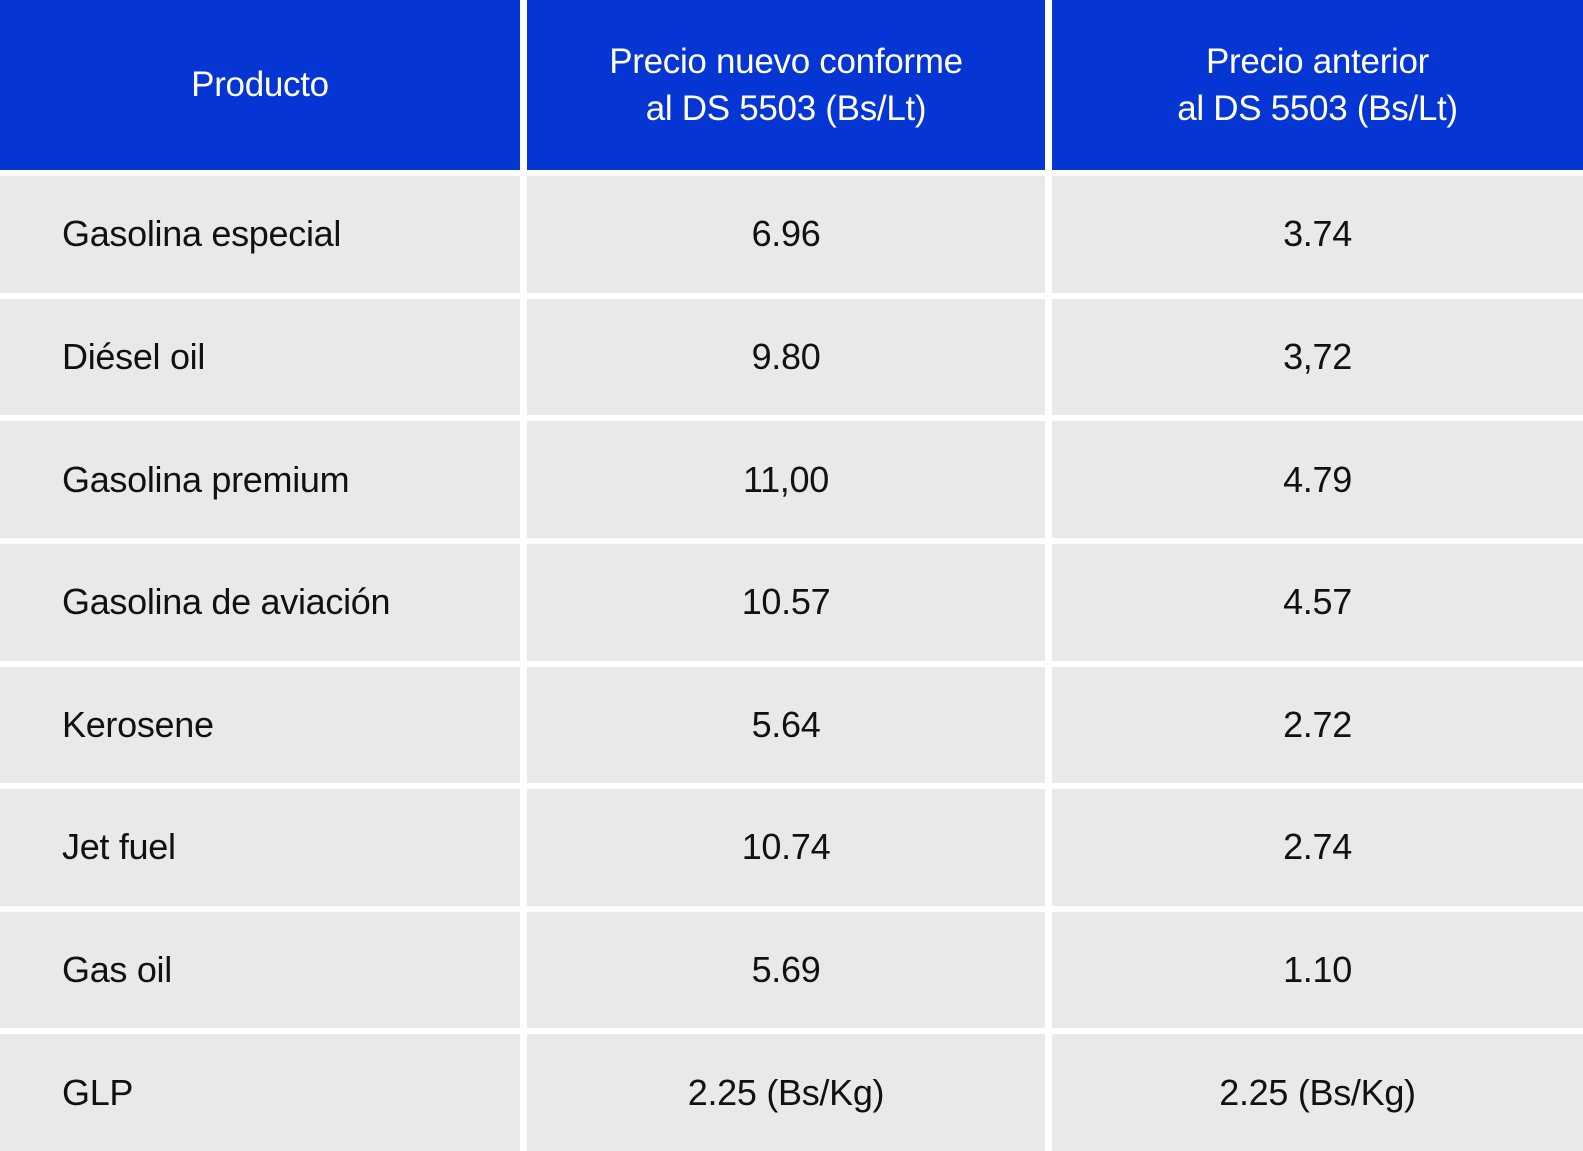 This screenshot has height=1151, width=1583. I want to click on product-cell: Jet fuel, so click(260, 847).